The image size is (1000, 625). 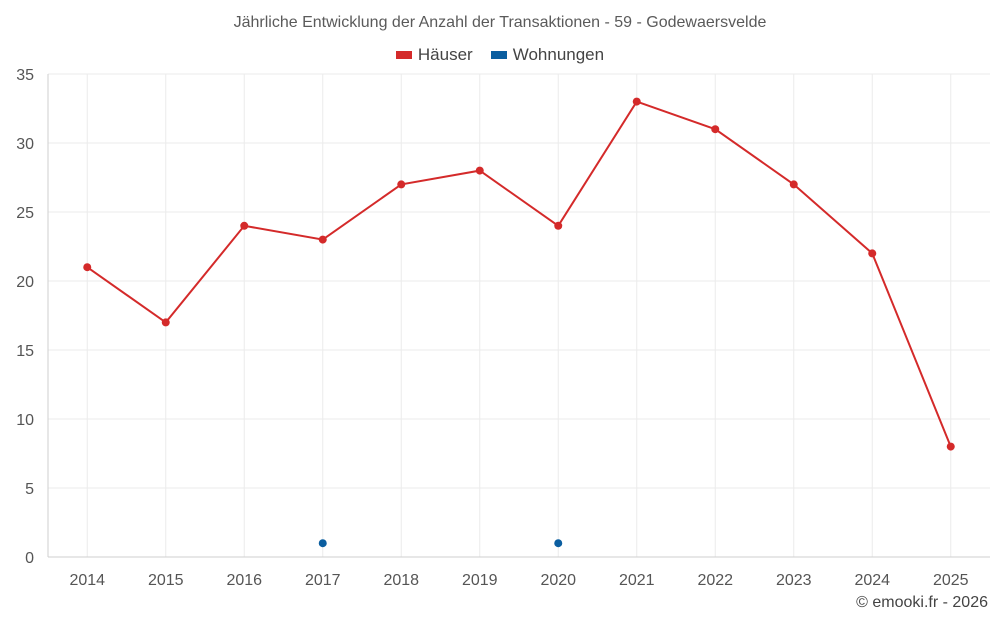 What do you see at coordinates (480, 580) in the screenshot?
I see `x-tick-label: 2019` at bounding box center [480, 580].